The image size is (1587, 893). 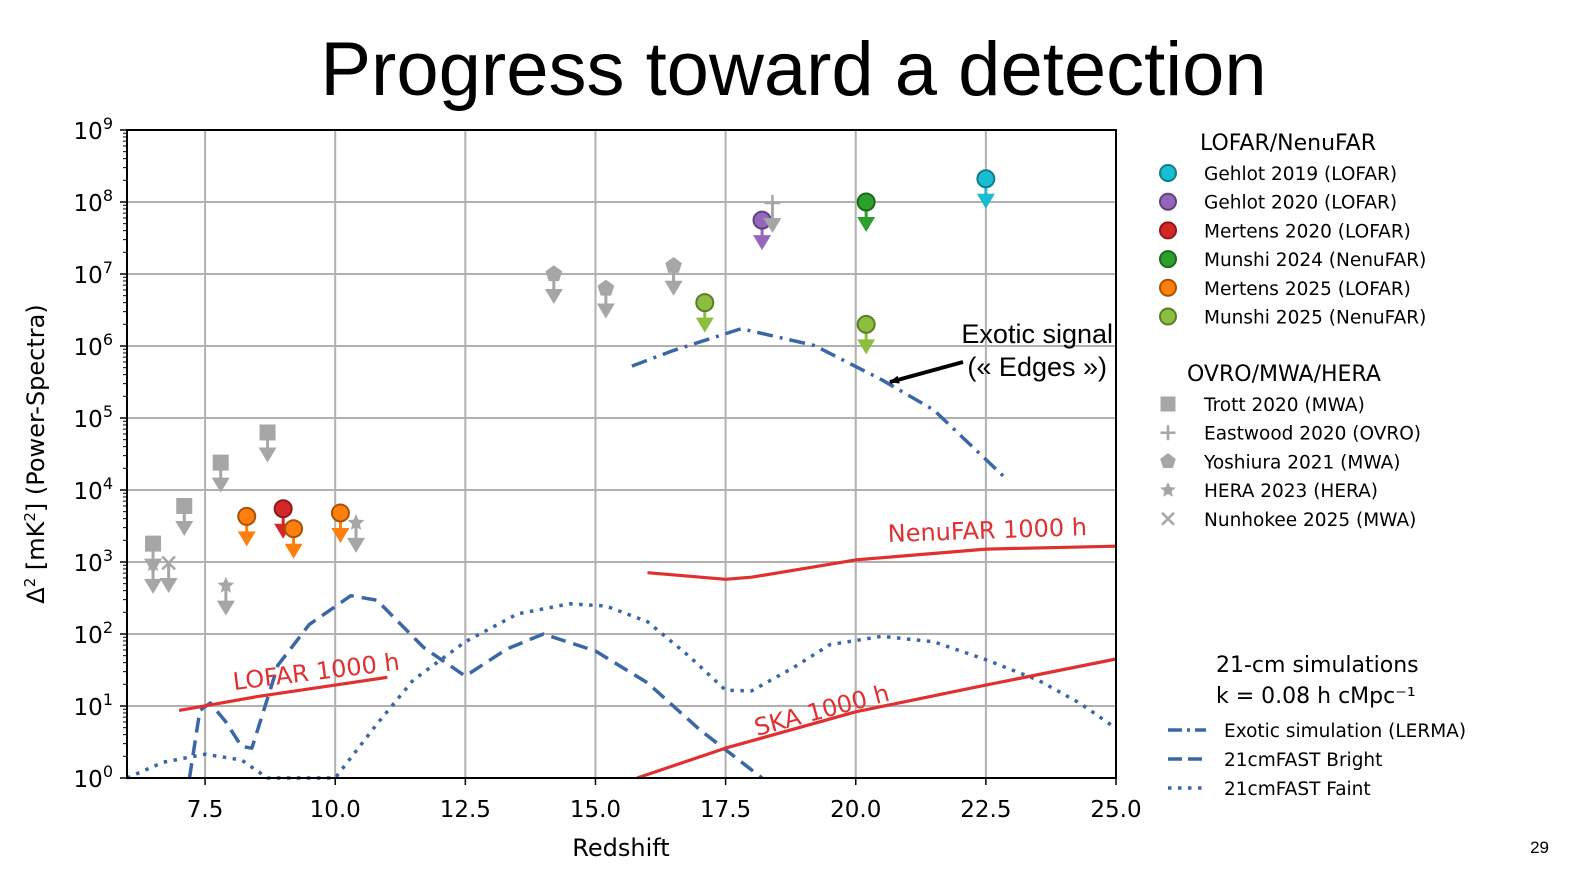 What do you see at coordinates (987, 530) in the screenshot?
I see `nenufar-1000h-label: NenuFAR 1000 h` at bounding box center [987, 530].